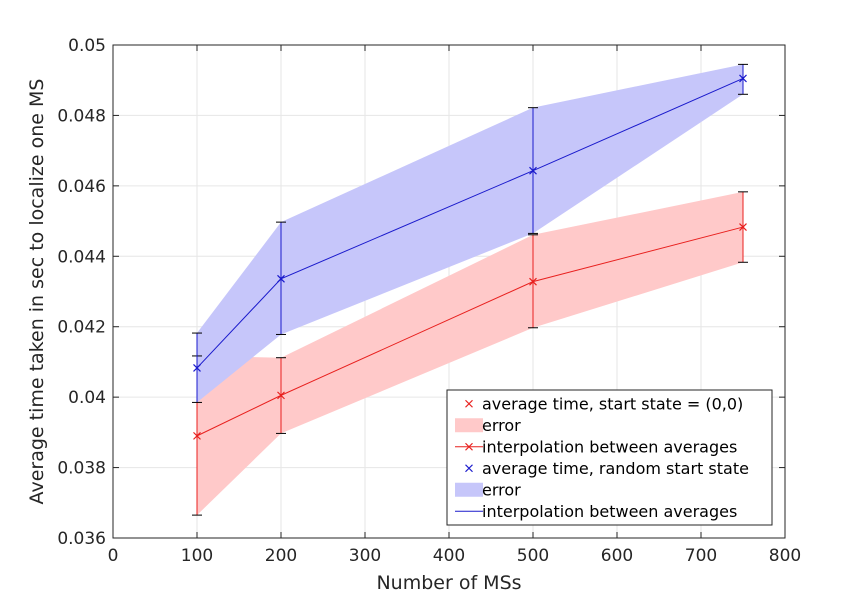 The height and width of the screenshot is (606, 868). Describe the element at coordinates (612, 403) in the screenshot. I see `legend-label: average time, start state = (0,0)` at that location.